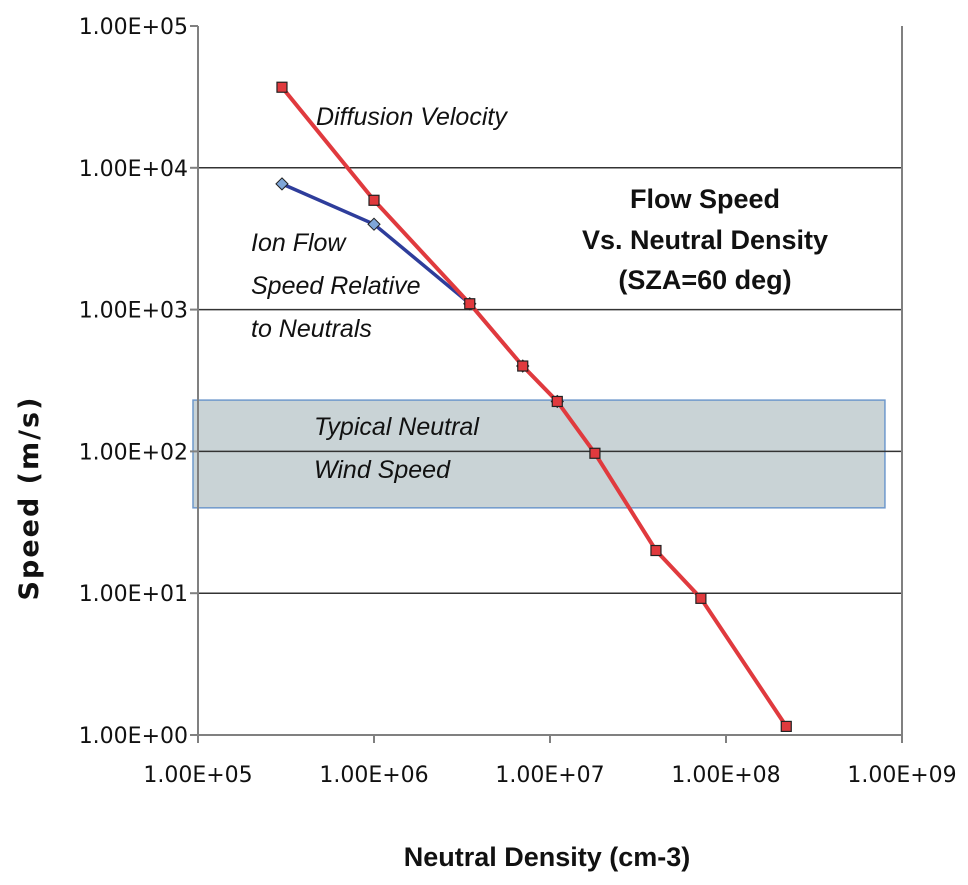 The image size is (968, 885). I want to click on y-tick-label-5: 1.00E+05, so click(133, 27).